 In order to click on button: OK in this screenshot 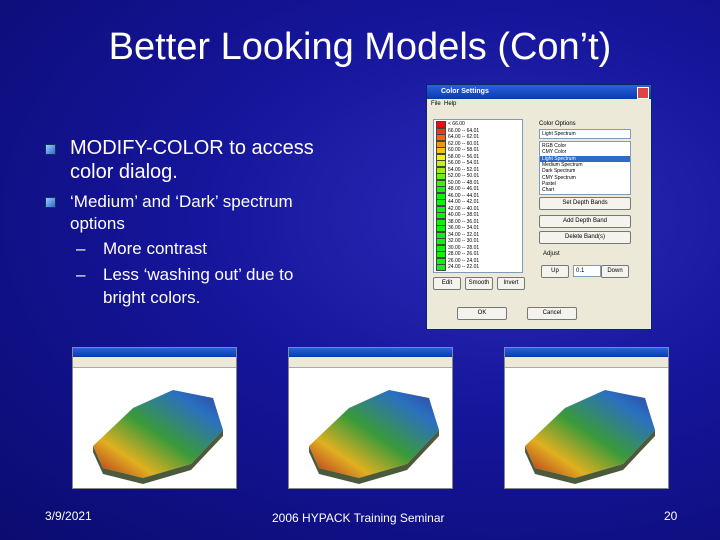, I will do `click(482, 313)`.